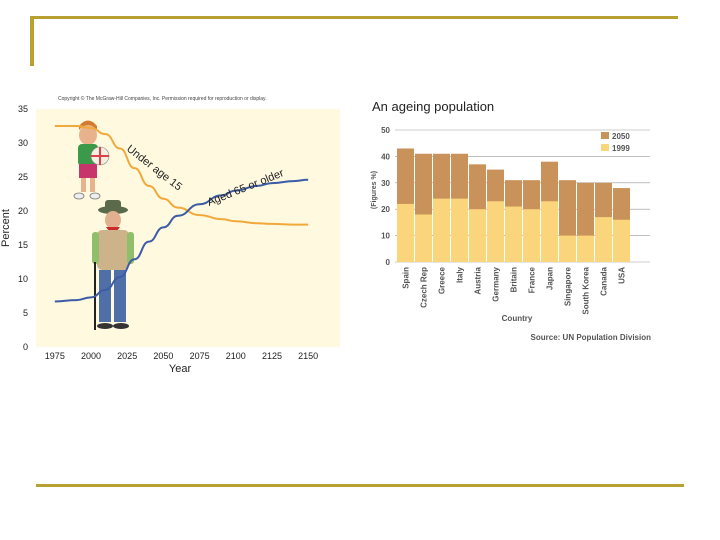 The image size is (720, 540). What do you see at coordinates (95, 248) in the screenshot?
I see `elder-arm-left` at bounding box center [95, 248].